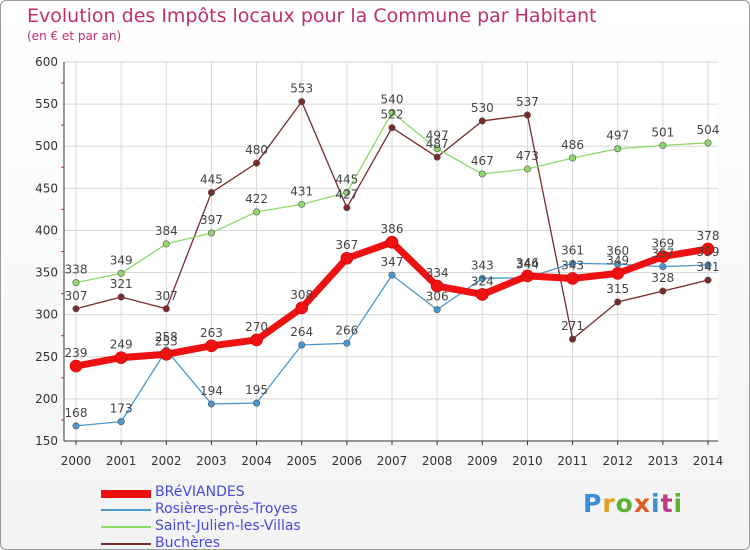 The image size is (750, 550). I want to click on x-tick-label: 2004, so click(256, 461).